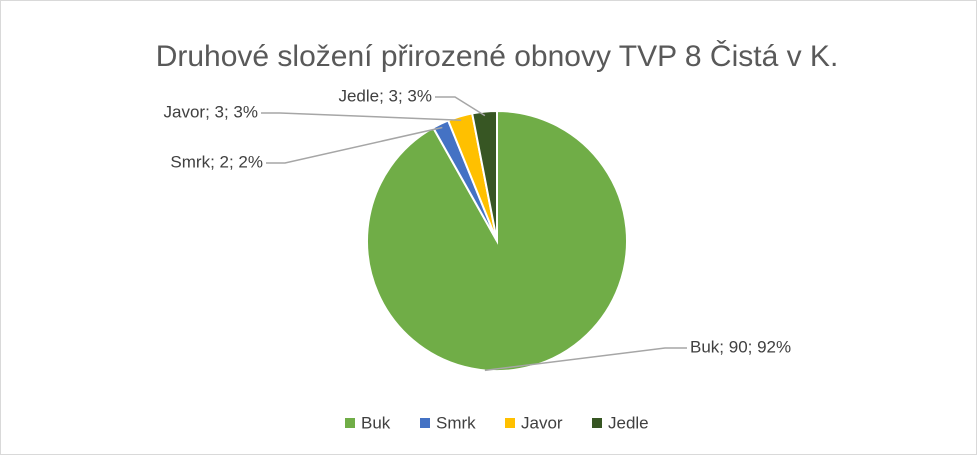 This screenshot has width=978, height=456. I want to click on data-label: Buk; 90; 92%, so click(740, 346).